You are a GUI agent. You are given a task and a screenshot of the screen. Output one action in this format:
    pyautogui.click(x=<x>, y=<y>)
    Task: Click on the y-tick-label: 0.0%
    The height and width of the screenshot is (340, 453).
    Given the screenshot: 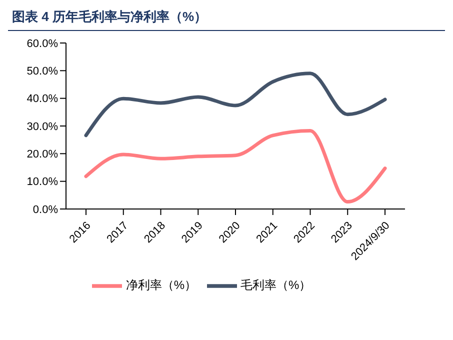 What is the action you would take?
    pyautogui.click(x=45, y=210)
    